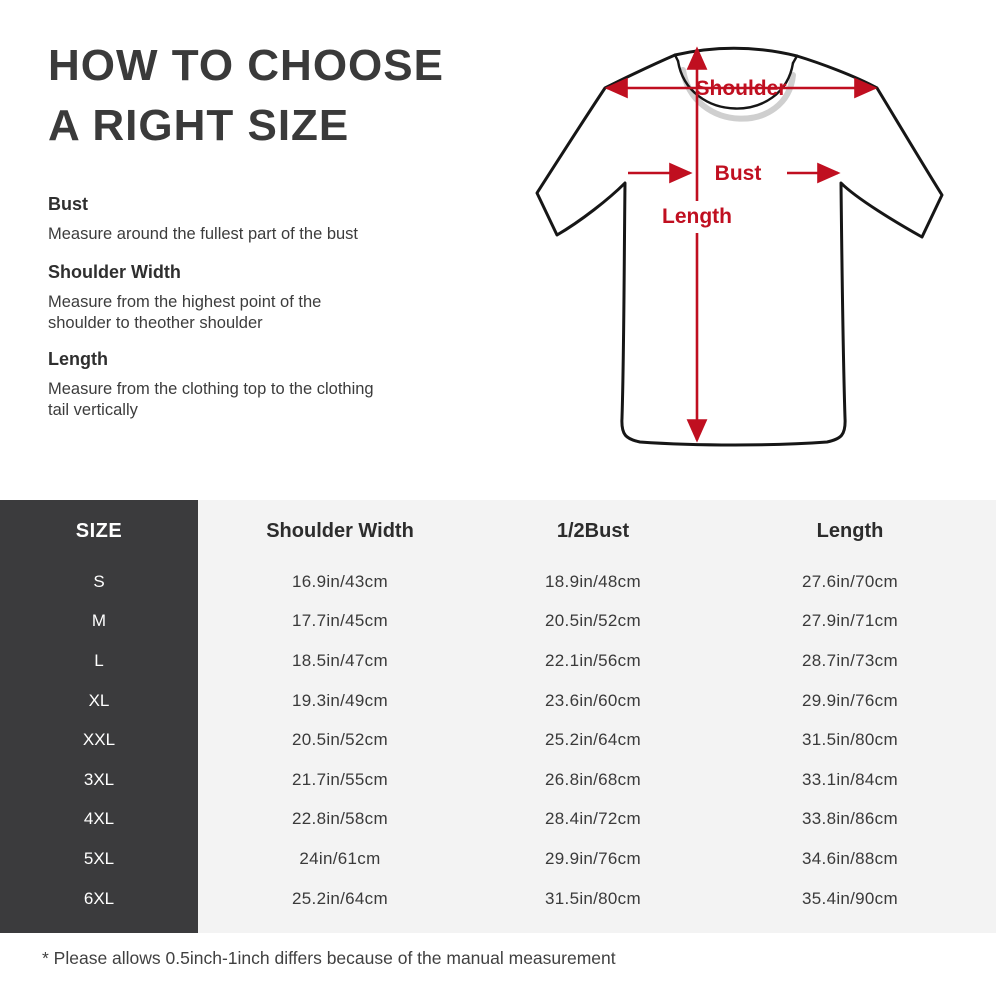  I want to click on table-cell-shoulder: 24in/61cm, so click(340, 858).